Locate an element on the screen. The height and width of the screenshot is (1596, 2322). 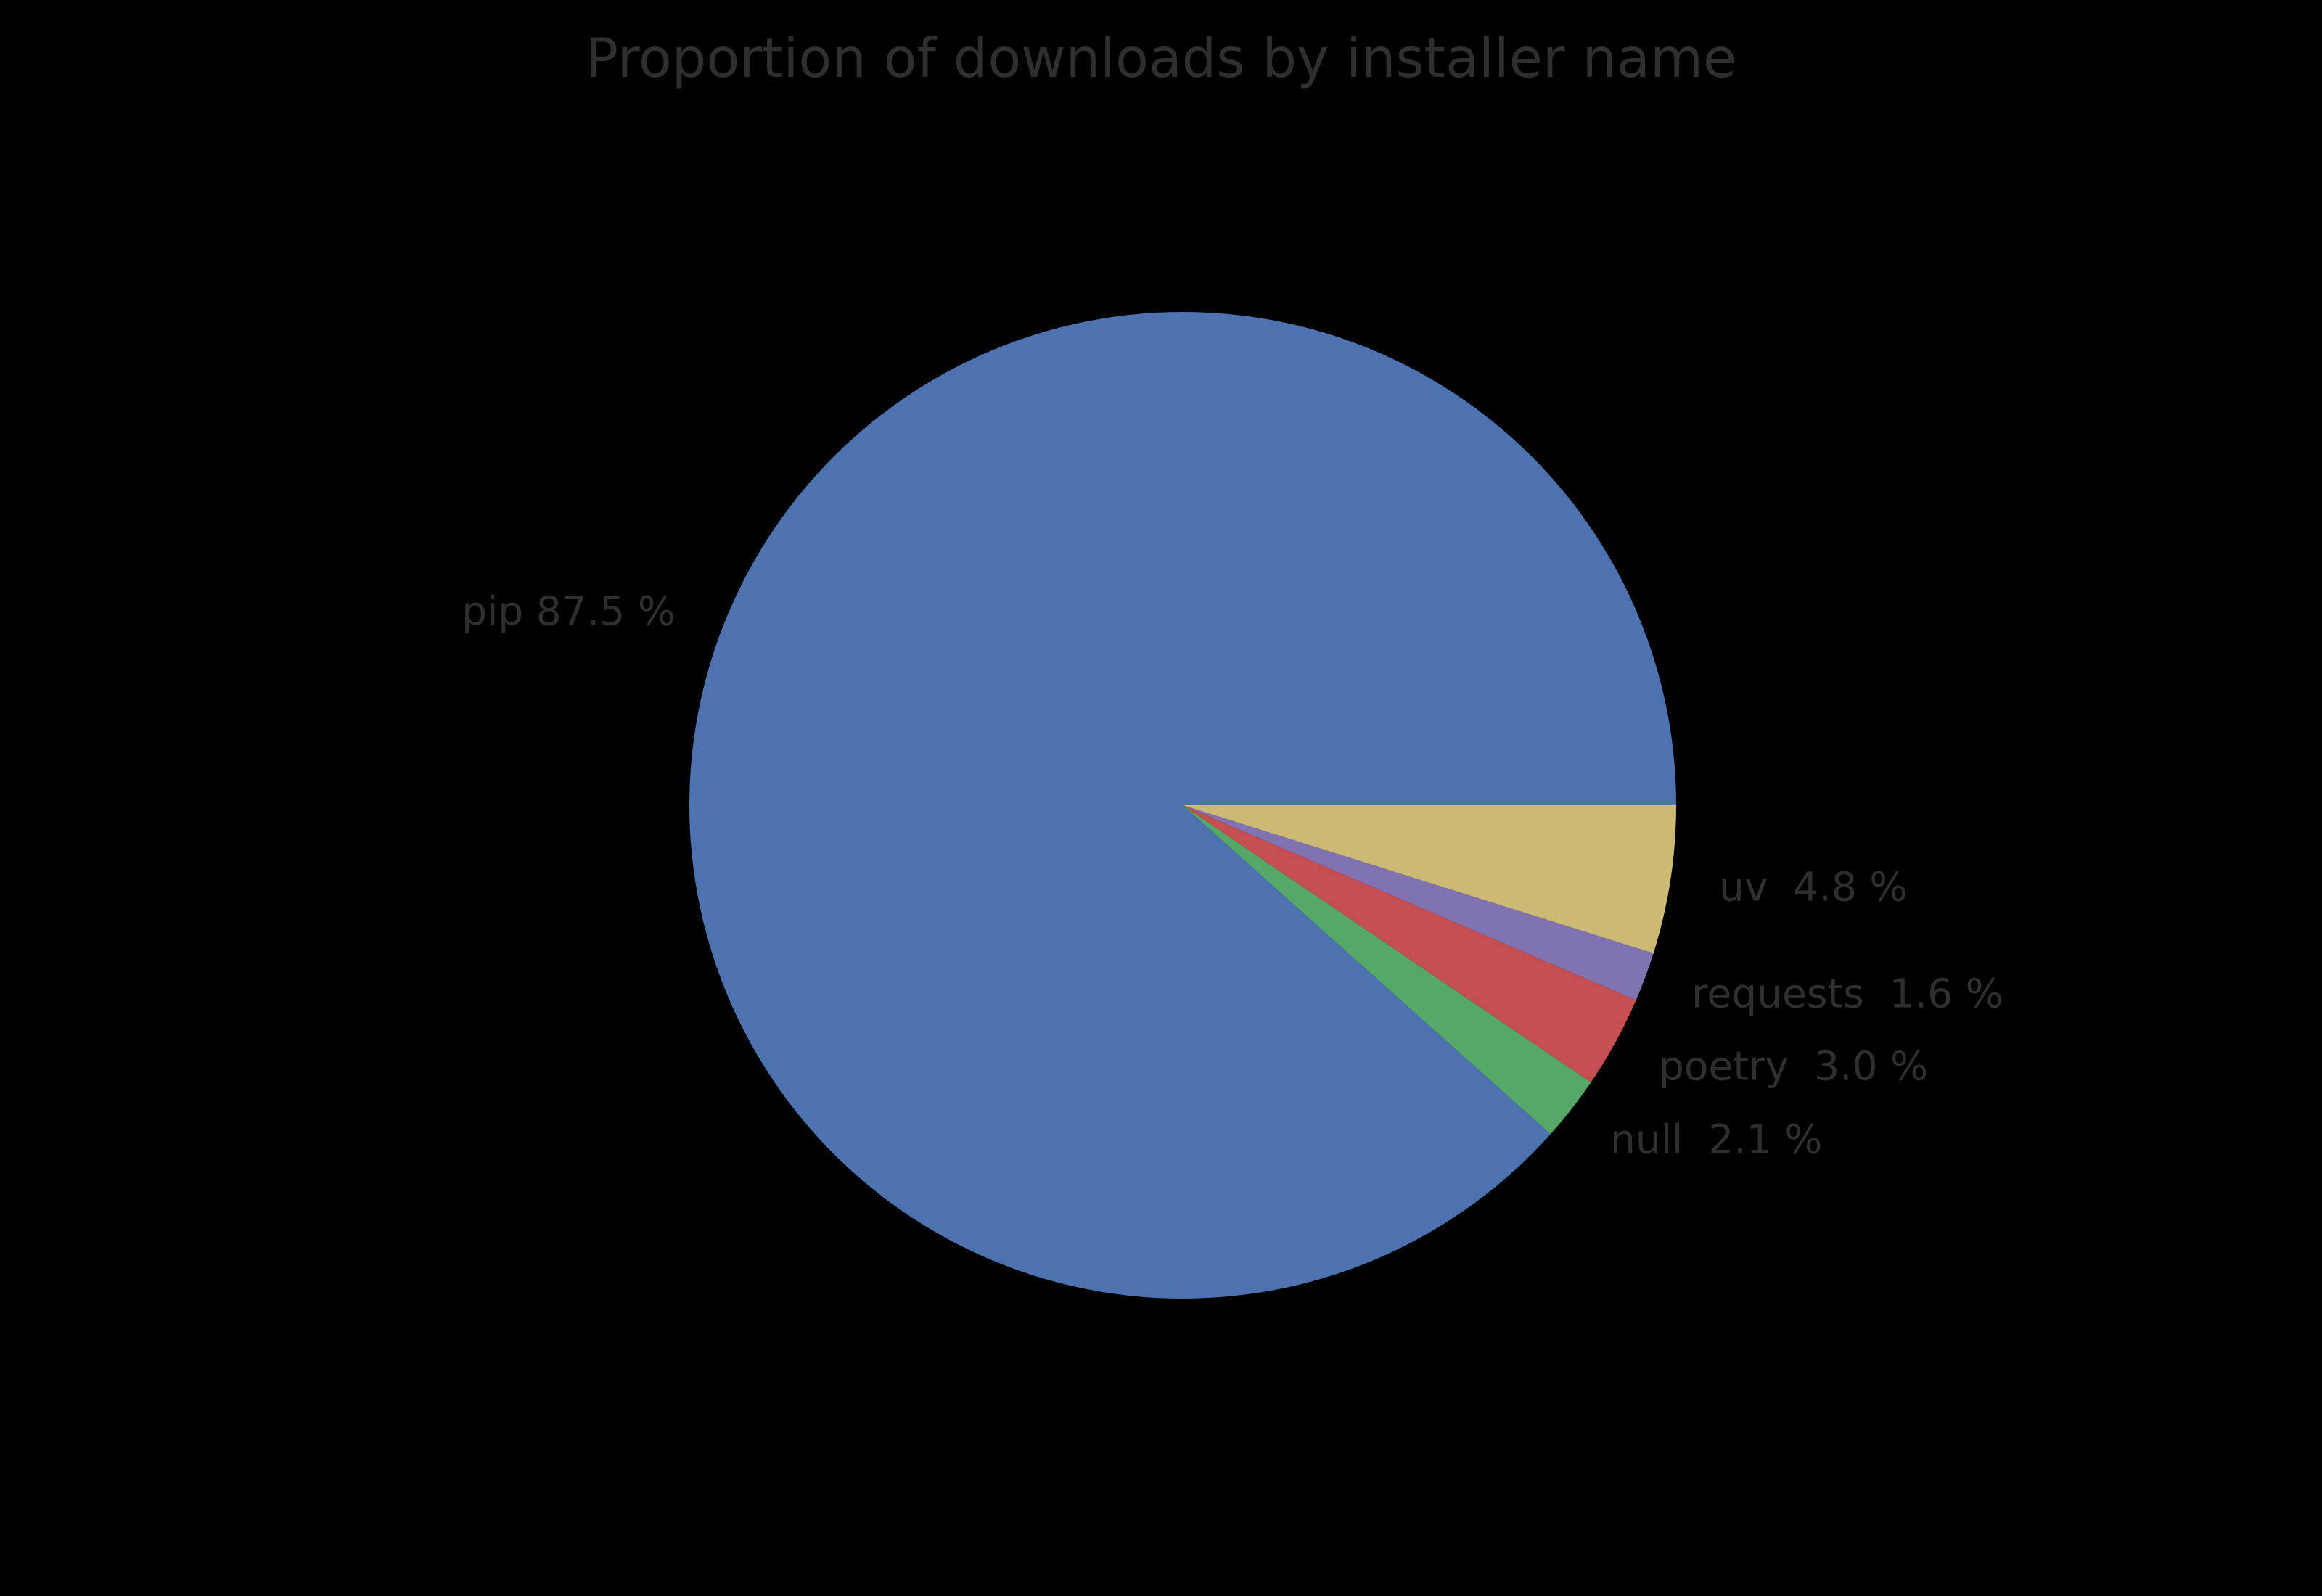
pie-slice-poetry is located at coordinates (1409, 944).